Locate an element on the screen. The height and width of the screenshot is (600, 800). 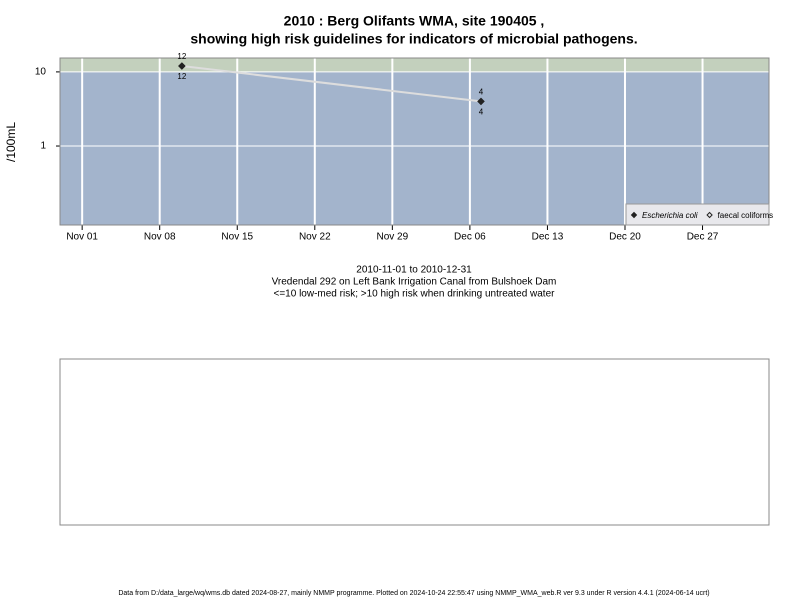
y-axis-label: /100mL is located at coordinates (11, 142).